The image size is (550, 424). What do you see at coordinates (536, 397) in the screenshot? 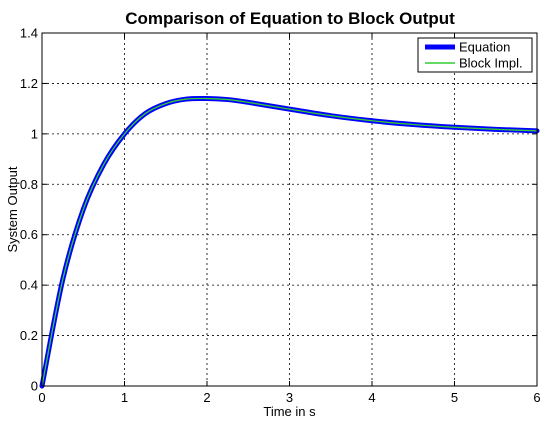
I see `x-tick-label: 6` at bounding box center [536, 397].